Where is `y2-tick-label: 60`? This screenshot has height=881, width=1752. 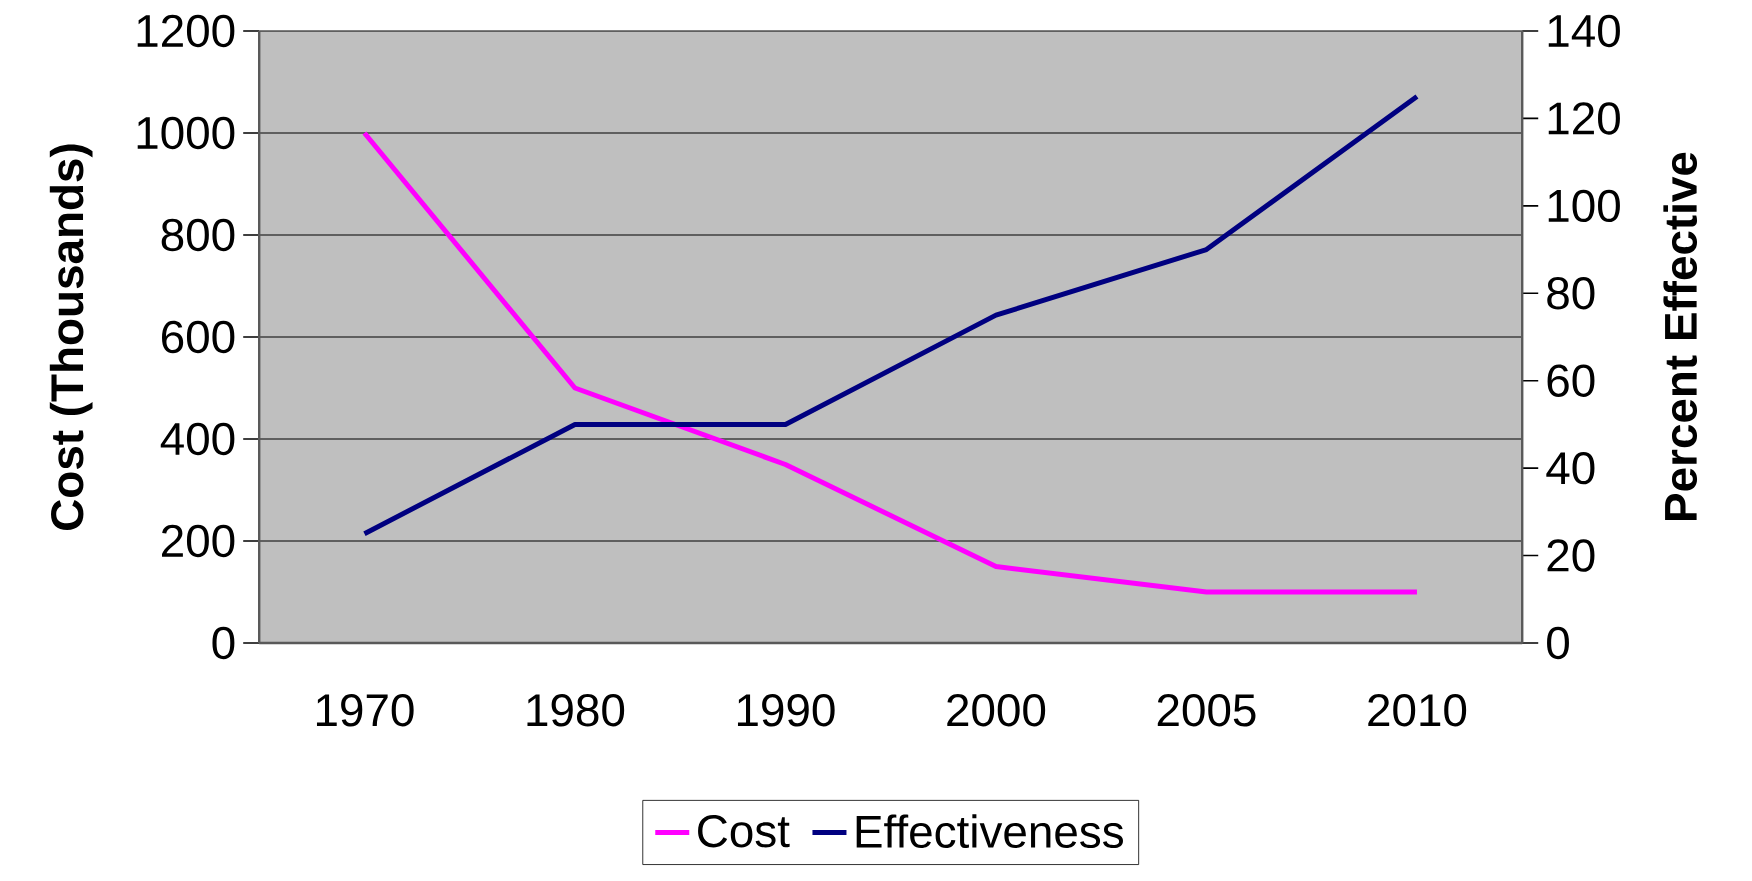 y2-tick-label: 60 is located at coordinates (1571, 380).